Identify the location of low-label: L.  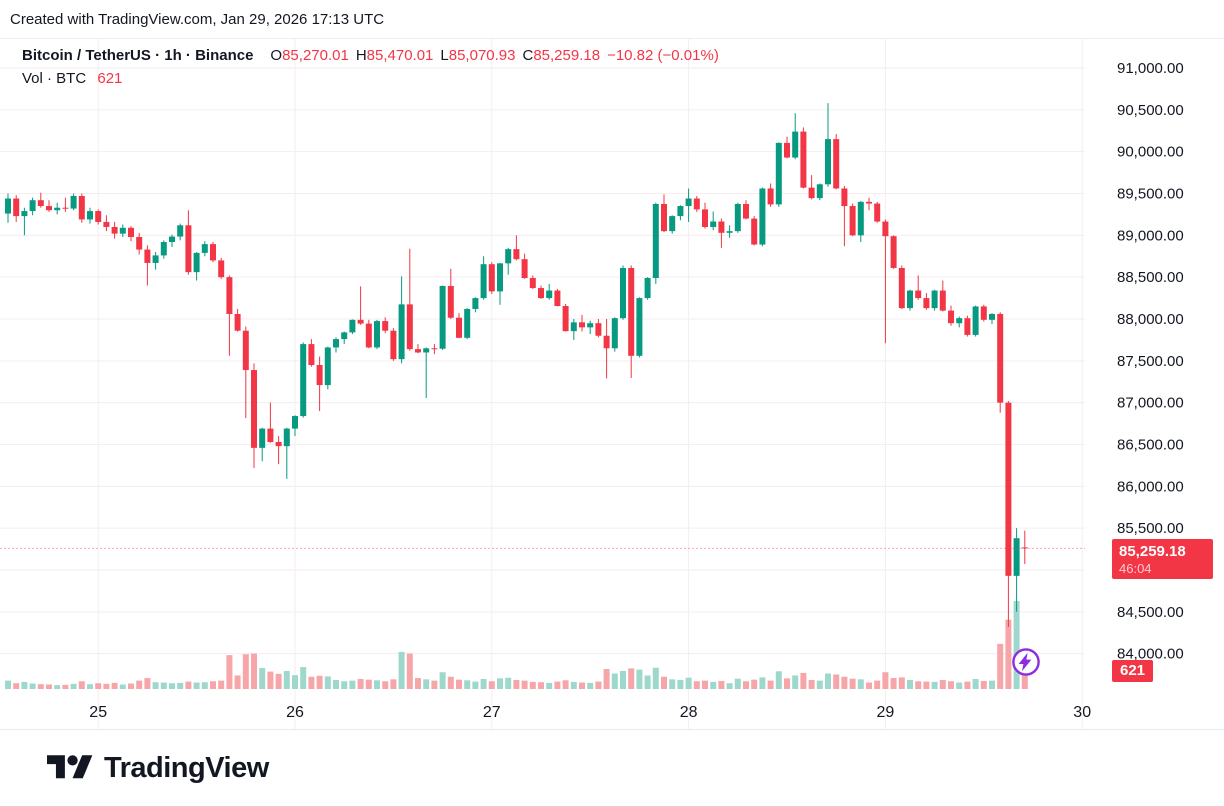
(444, 55).